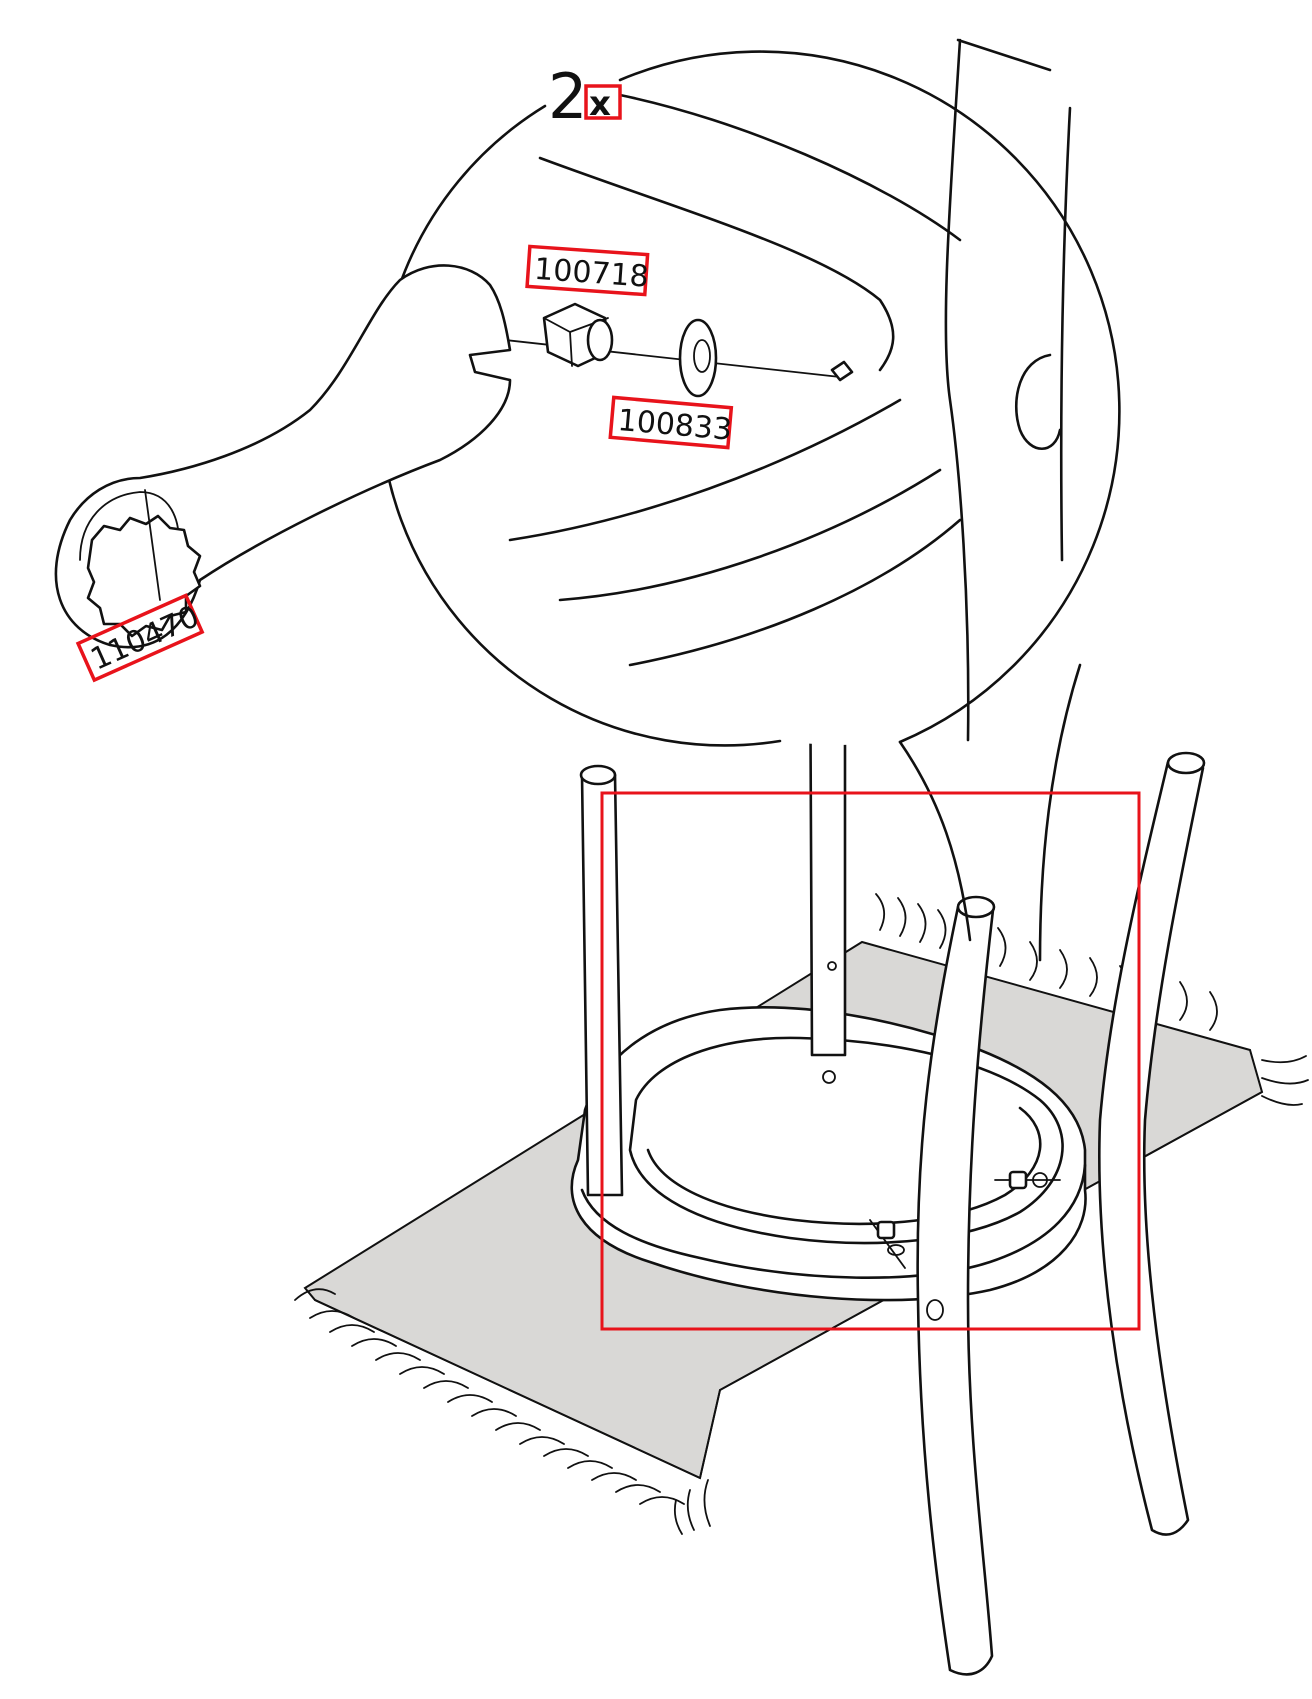 The height and width of the screenshot is (1699, 1312). I want to click on lock-nut, so click(578, 335).